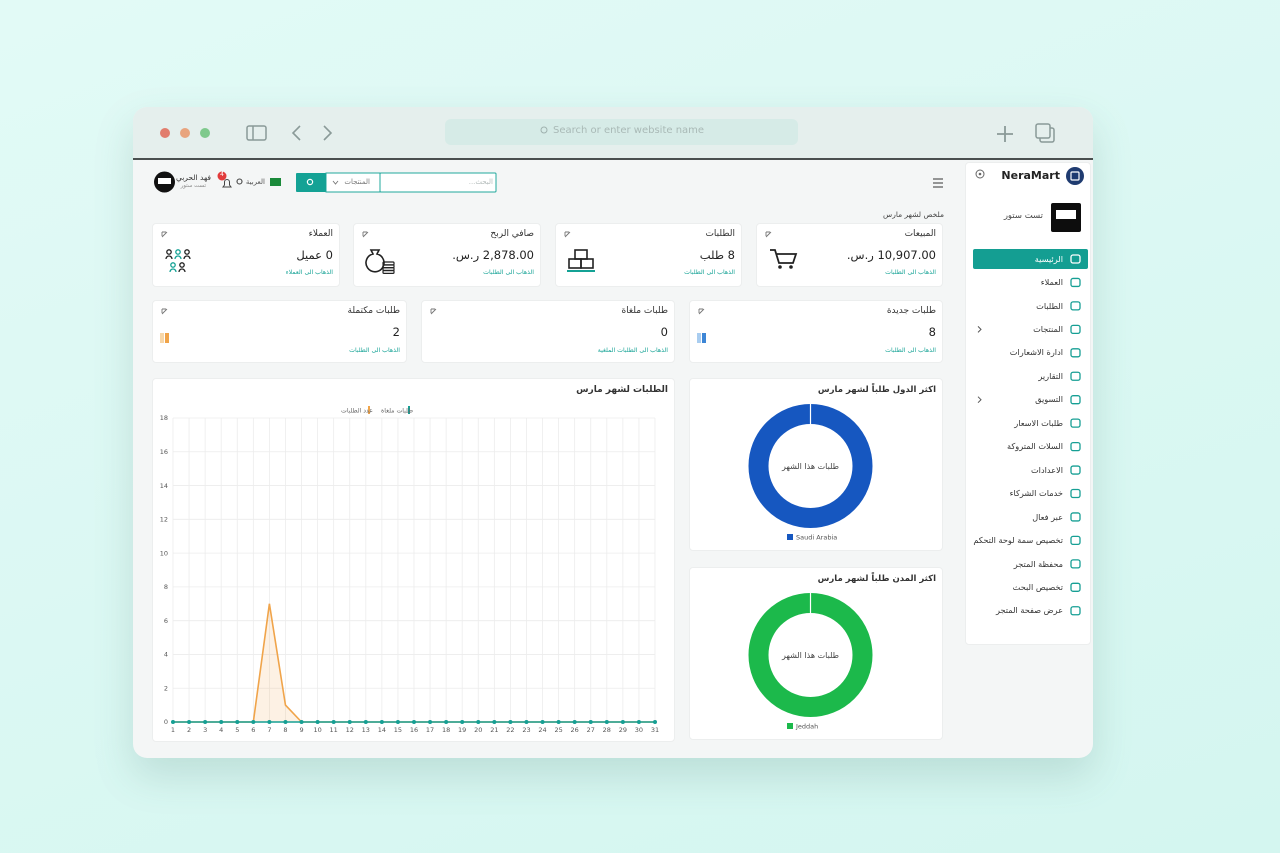 This screenshot has width=1280, height=853. I want to click on address-bar, so click(621, 132).